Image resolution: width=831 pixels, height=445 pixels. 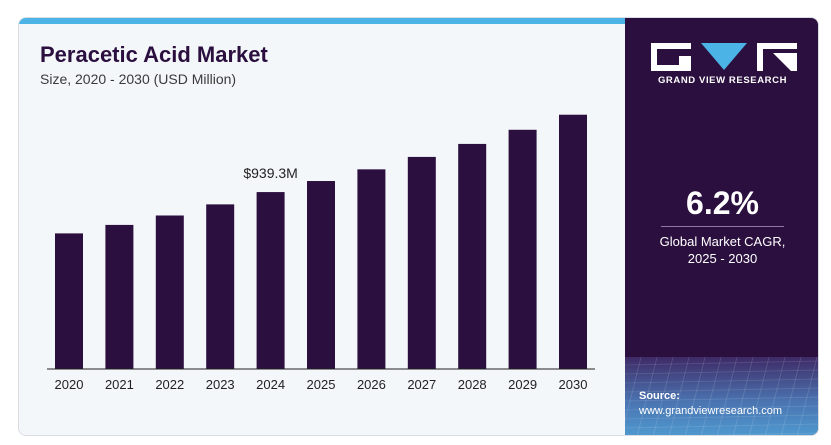 What do you see at coordinates (169, 292) in the screenshot?
I see `bar-2022` at bounding box center [169, 292].